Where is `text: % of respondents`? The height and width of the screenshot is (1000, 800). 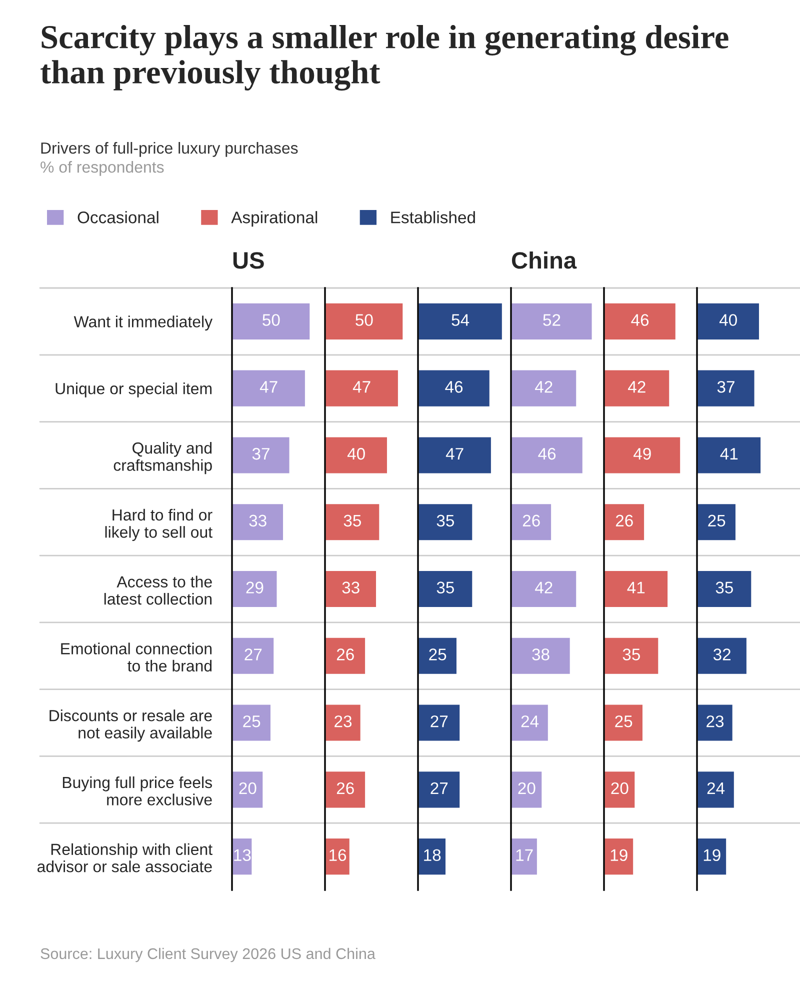
text: % of respondents is located at coordinates (102, 168).